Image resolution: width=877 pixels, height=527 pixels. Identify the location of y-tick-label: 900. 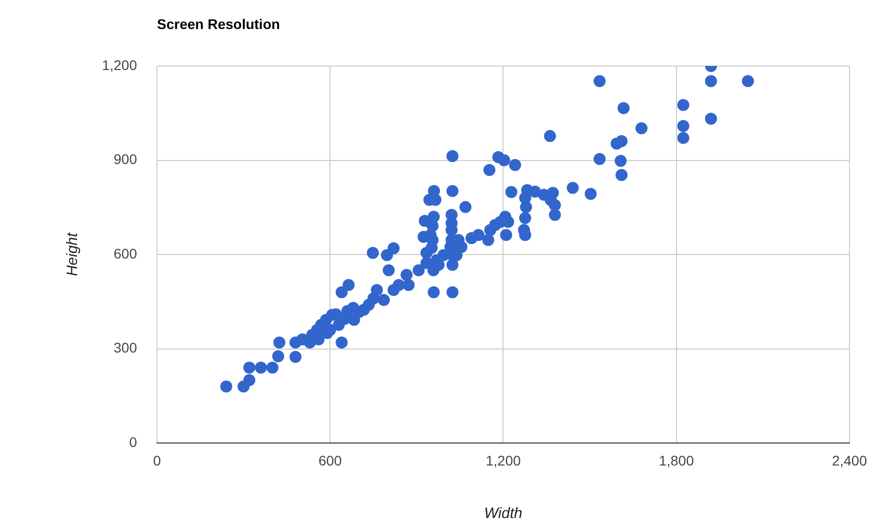
(126, 159).